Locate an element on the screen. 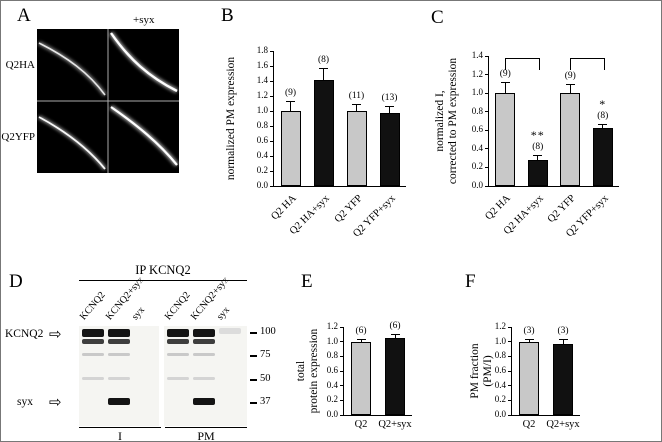 Image resolution: width=662 pixels, height=442 pixels. n-count: (11) is located at coordinates (356, 95).